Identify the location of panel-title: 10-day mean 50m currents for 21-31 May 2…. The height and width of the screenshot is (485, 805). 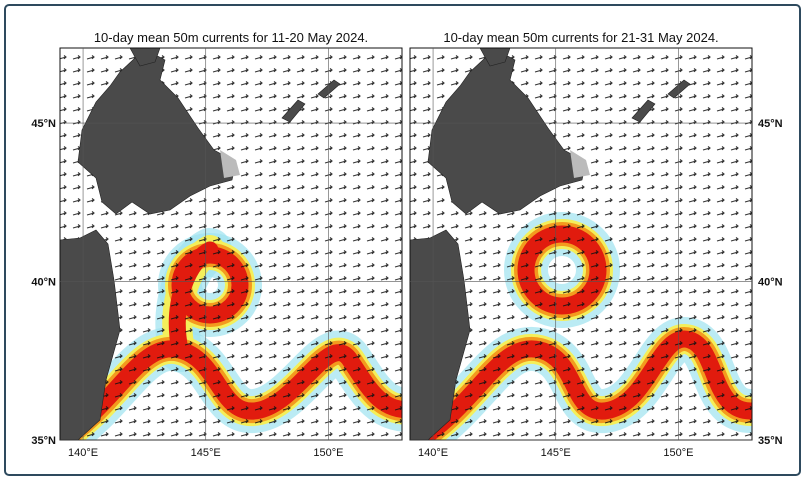
(580, 37).